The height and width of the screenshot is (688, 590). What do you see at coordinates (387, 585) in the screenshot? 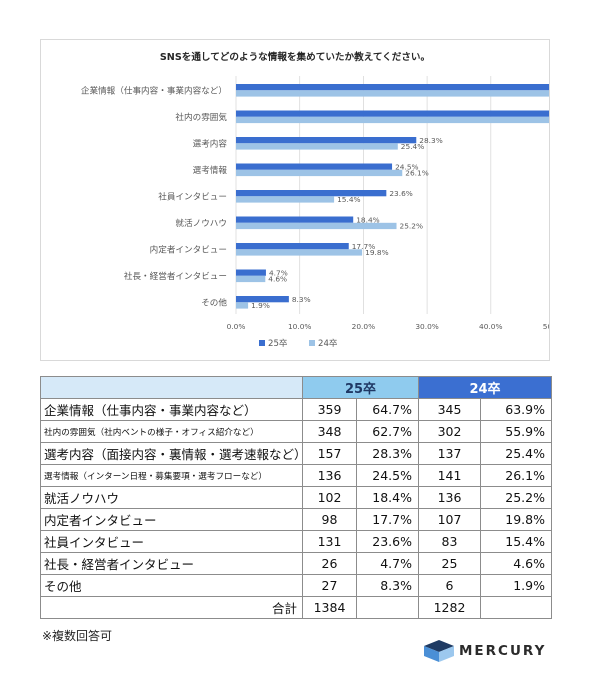
I see `percent-25: 8.3%` at bounding box center [387, 585].